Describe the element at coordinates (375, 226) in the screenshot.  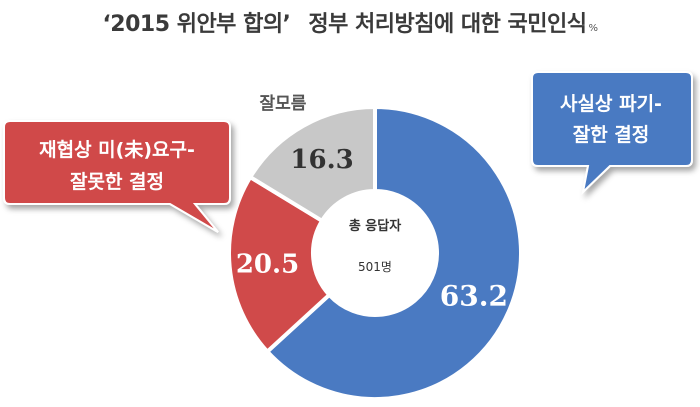
I see `center-label-total: 총 응답자` at that location.